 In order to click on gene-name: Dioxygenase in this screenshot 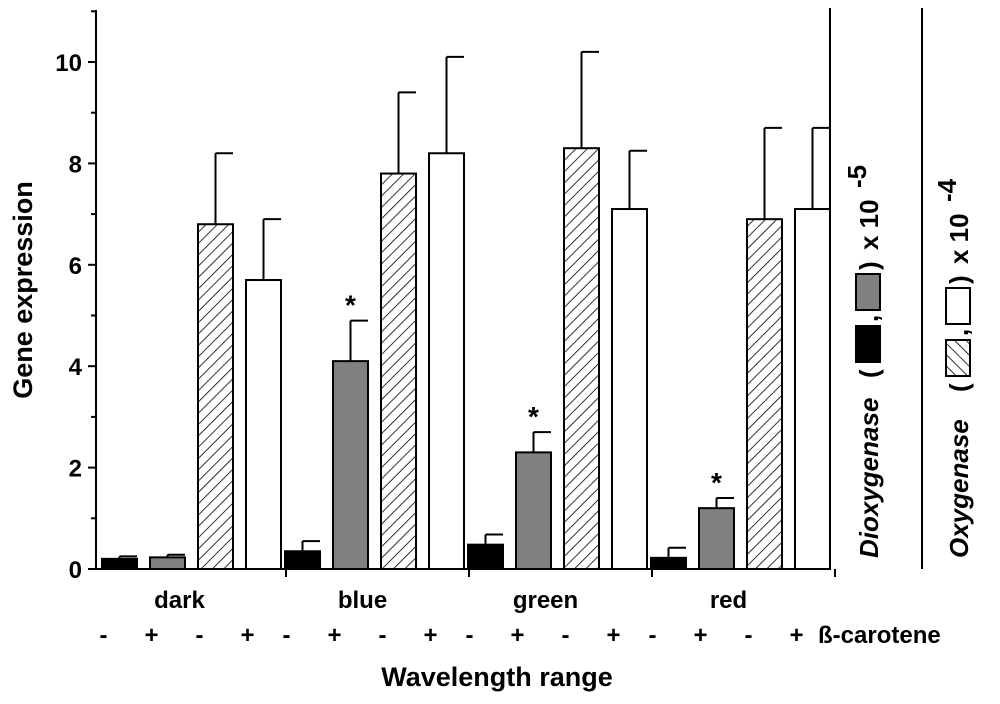, I will do `click(869, 478)`.